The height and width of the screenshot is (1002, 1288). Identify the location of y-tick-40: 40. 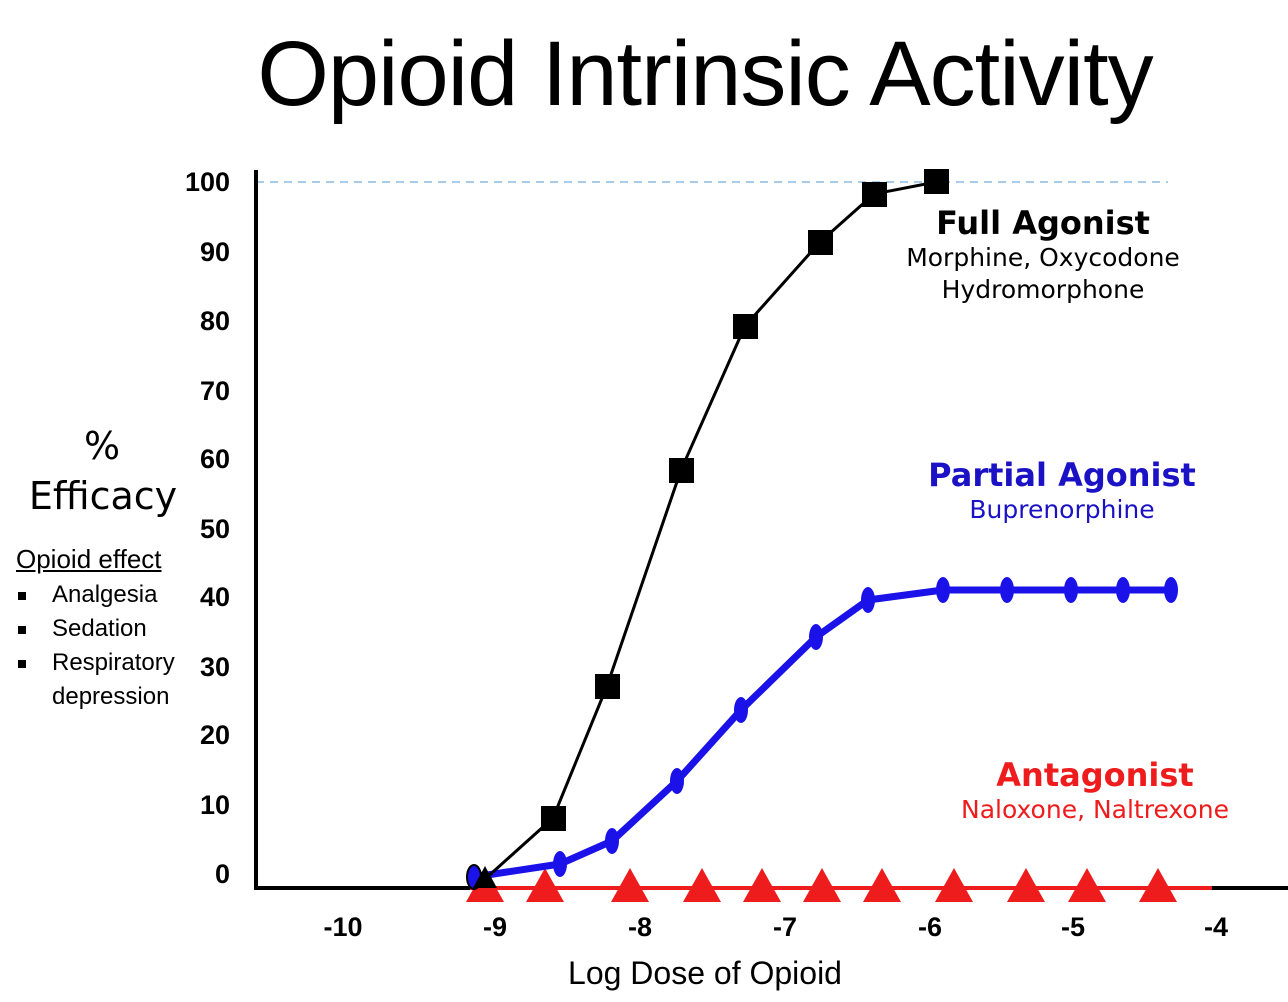
(214, 597).